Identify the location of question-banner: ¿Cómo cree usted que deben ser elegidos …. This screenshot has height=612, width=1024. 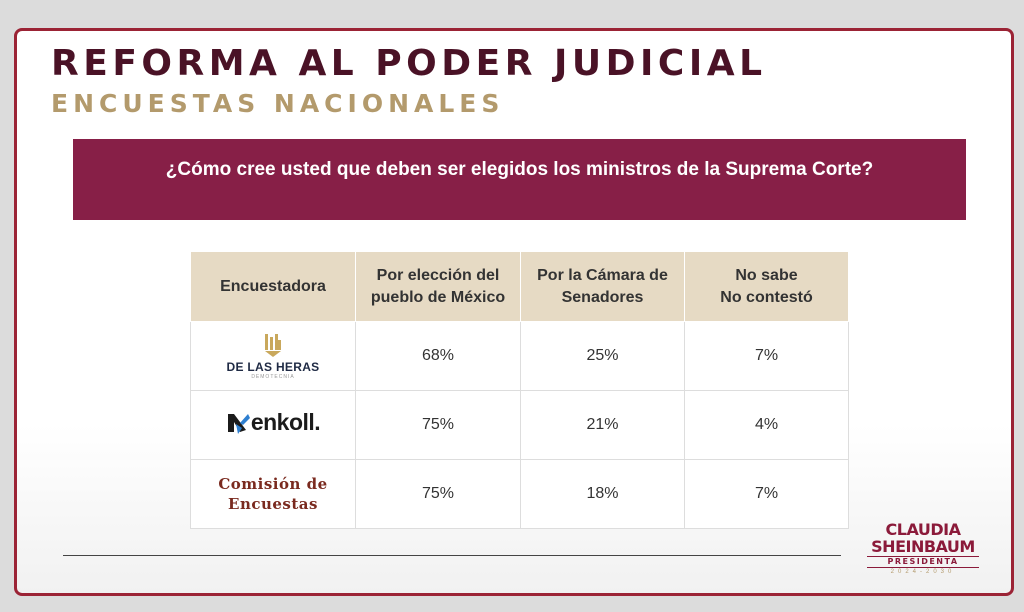
(519, 179).